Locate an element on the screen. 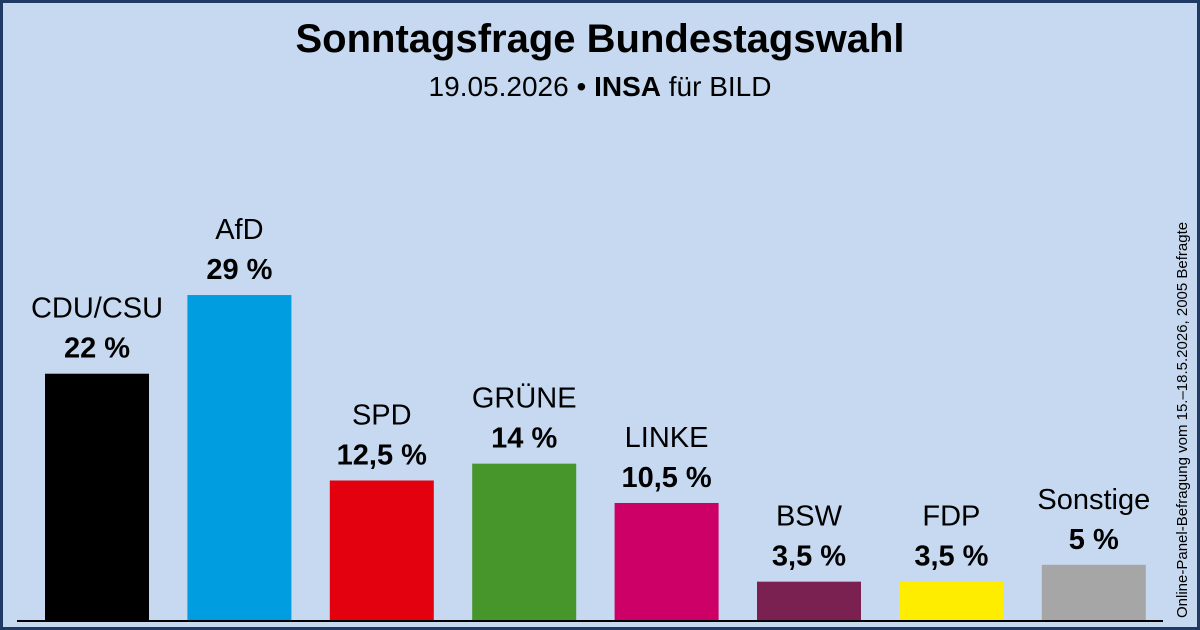 The width and height of the screenshot is (1200, 630). bar-value-label: 22 % is located at coordinates (97, 349).